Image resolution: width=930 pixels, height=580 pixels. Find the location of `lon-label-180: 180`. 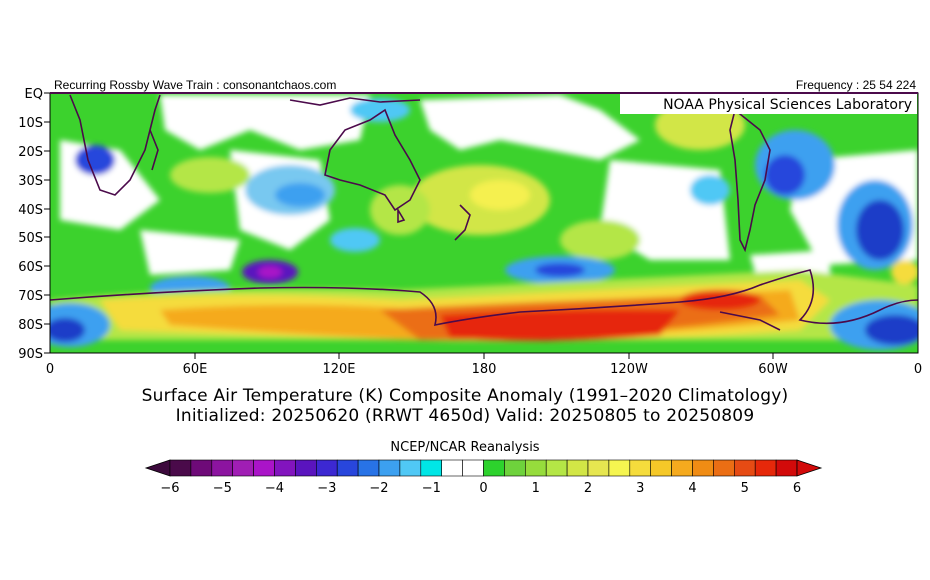

lon-label-180: 180 is located at coordinates (484, 369).